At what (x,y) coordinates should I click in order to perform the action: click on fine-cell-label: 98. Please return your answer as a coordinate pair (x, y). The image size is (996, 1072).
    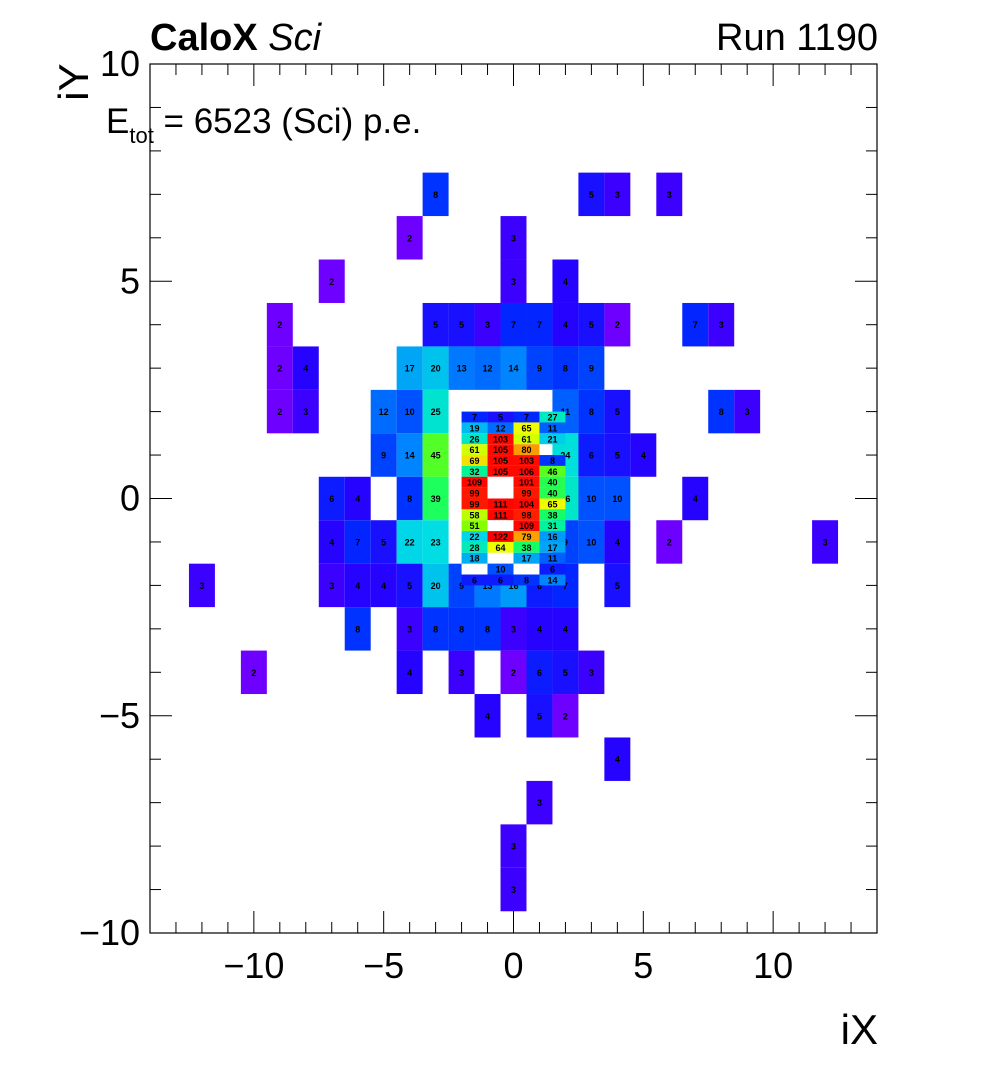
    Looking at the image, I should click on (526, 515).